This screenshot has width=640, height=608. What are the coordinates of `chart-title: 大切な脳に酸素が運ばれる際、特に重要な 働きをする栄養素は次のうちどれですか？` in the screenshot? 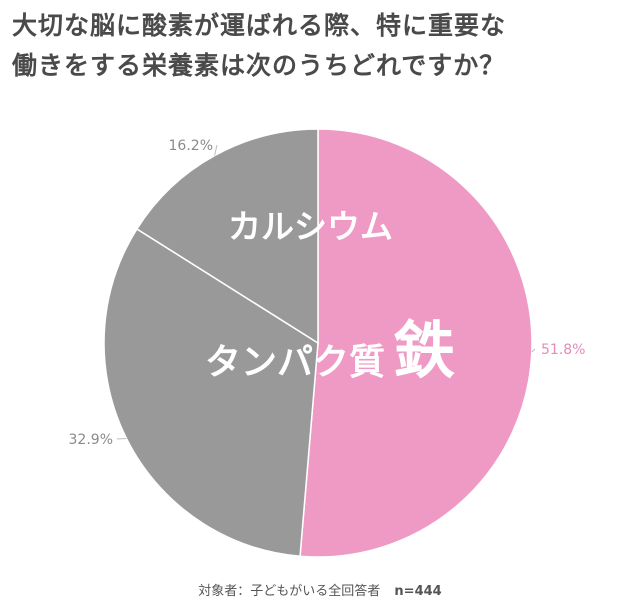 It's located at (322, 46).